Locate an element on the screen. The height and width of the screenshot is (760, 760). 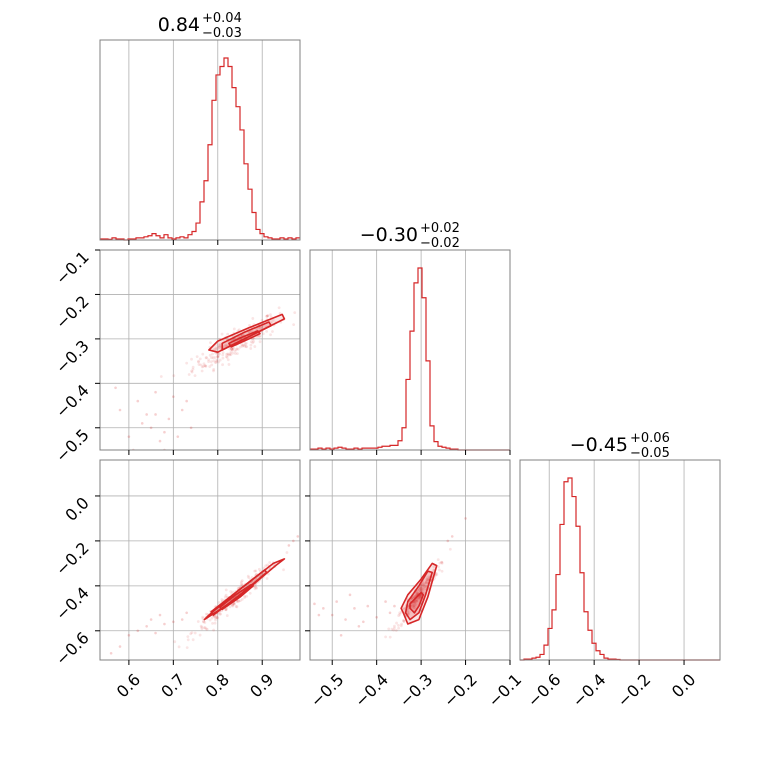
title-1-upper: +0.04 is located at coordinates (222, 18).